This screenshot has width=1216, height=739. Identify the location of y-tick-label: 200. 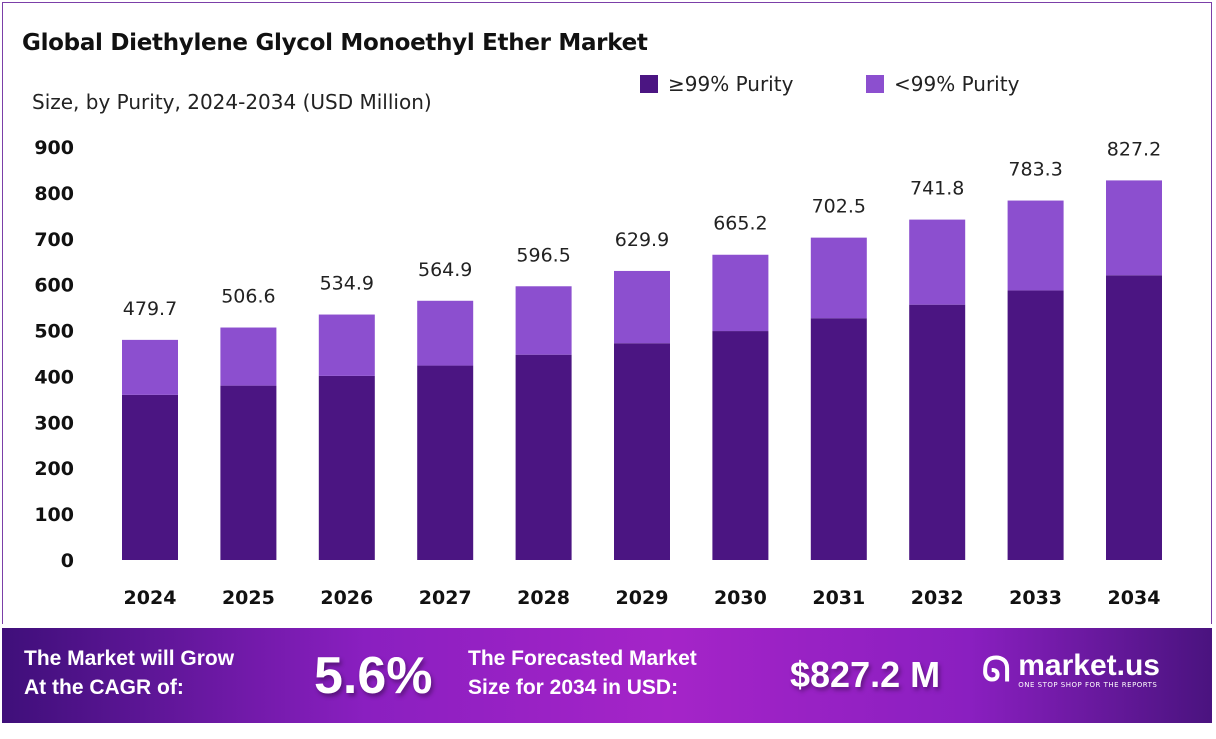
(54, 469).